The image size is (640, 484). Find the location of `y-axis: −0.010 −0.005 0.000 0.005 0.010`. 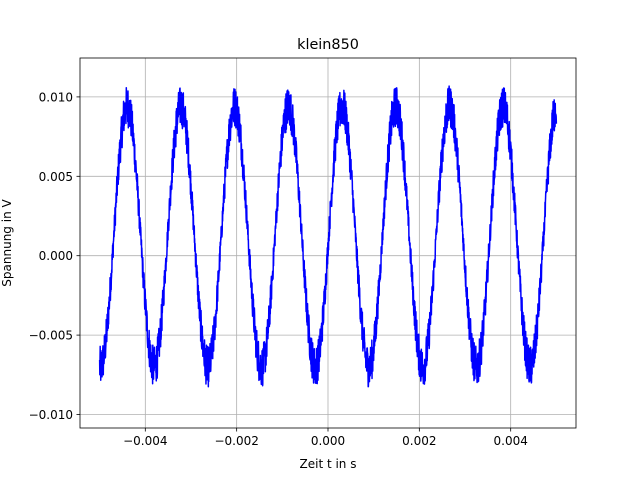

y-axis: −0.010 −0.005 0.000 0.005 0.010 is located at coordinates (54, 256).